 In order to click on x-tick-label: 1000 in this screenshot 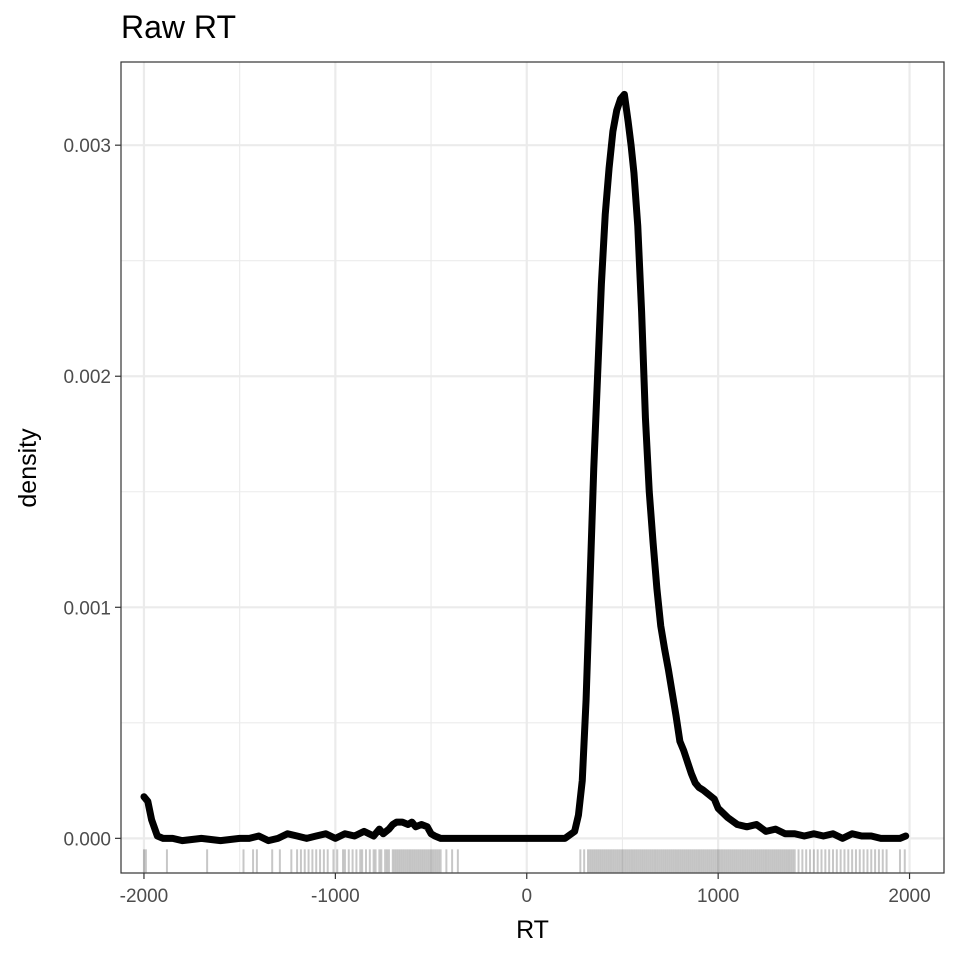, I will do `click(718, 896)`.